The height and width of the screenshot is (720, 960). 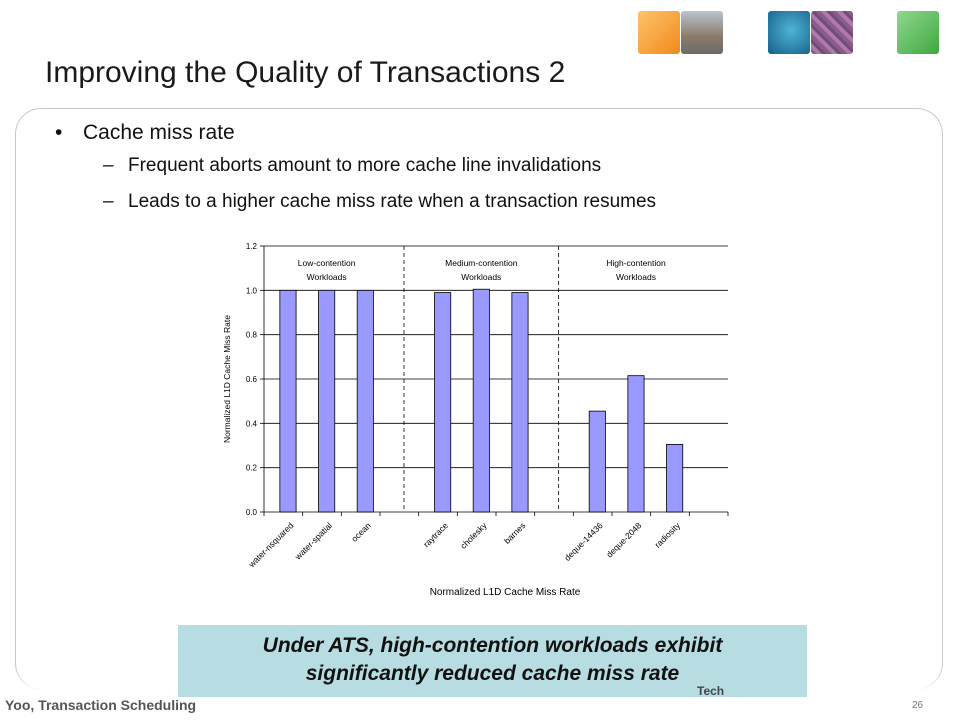 What do you see at coordinates (918, 705) in the screenshot?
I see `page-number: 26` at bounding box center [918, 705].